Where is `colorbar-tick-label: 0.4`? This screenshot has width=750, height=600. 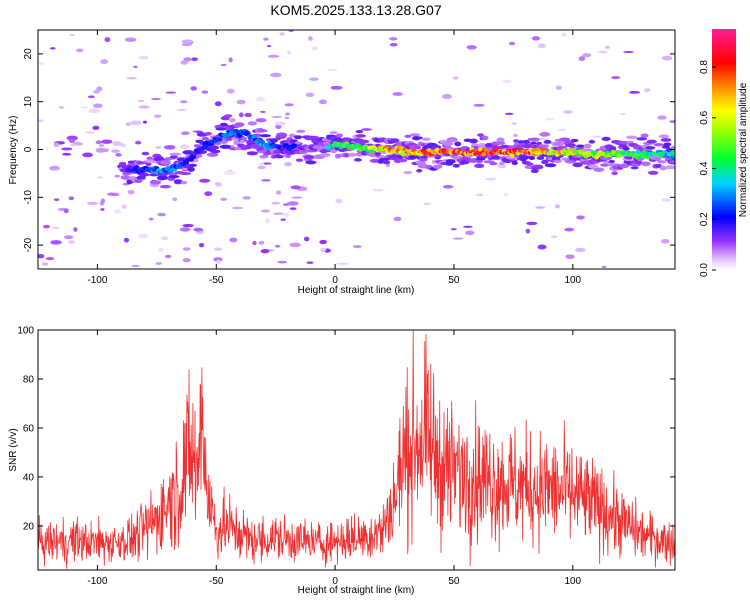 colorbar-tick-label: 0.4 is located at coordinates (704, 168).